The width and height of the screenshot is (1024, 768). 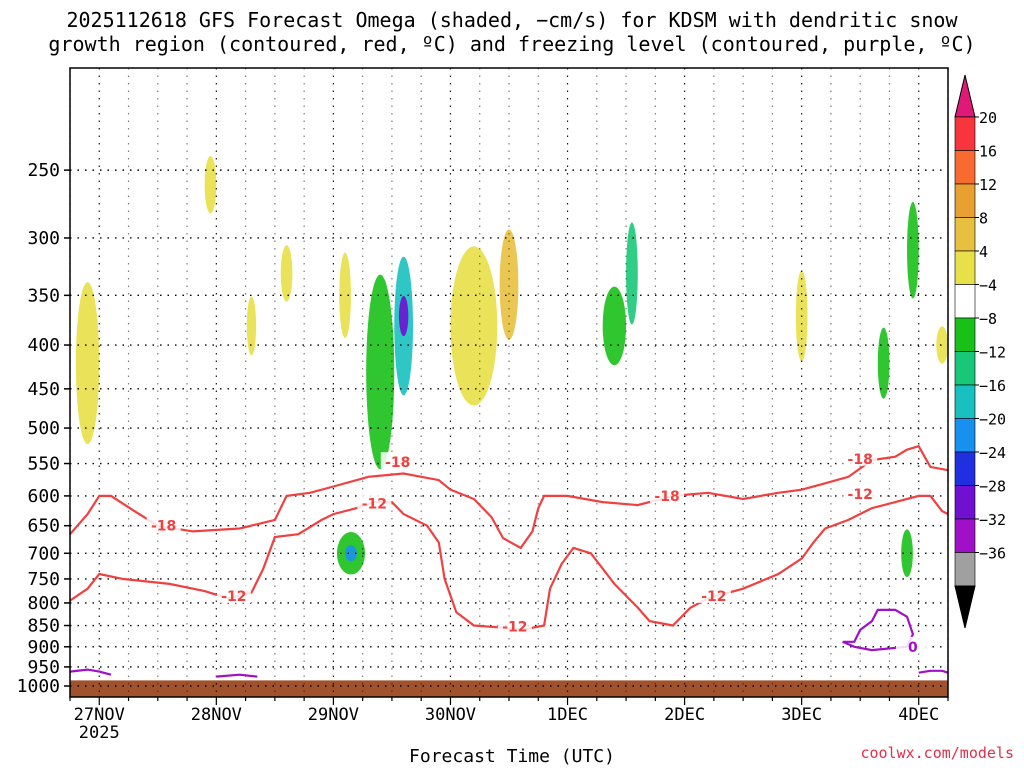 What do you see at coordinates (43, 295) in the screenshot?
I see `y-tick-label-350: 350` at bounding box center [43, 295].